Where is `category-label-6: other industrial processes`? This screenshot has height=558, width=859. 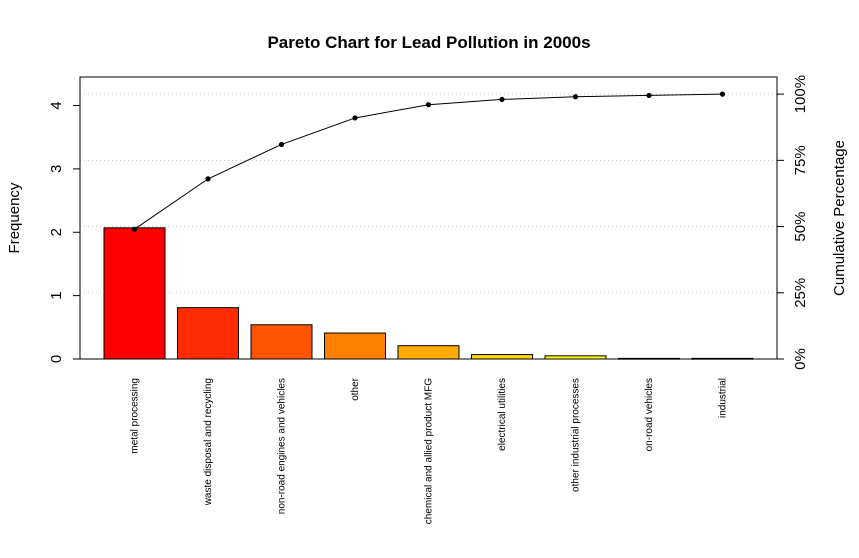 category-label-6: other industrial processes is located at coordinates (576, 435).